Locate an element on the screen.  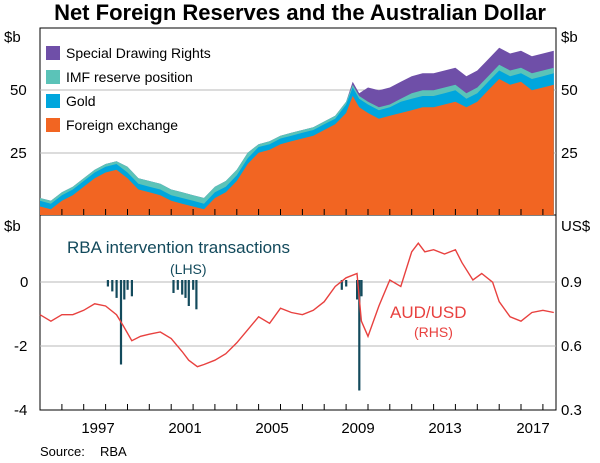
bottom-left-tick-minus2: -2 is located at coordinates (20, 346).